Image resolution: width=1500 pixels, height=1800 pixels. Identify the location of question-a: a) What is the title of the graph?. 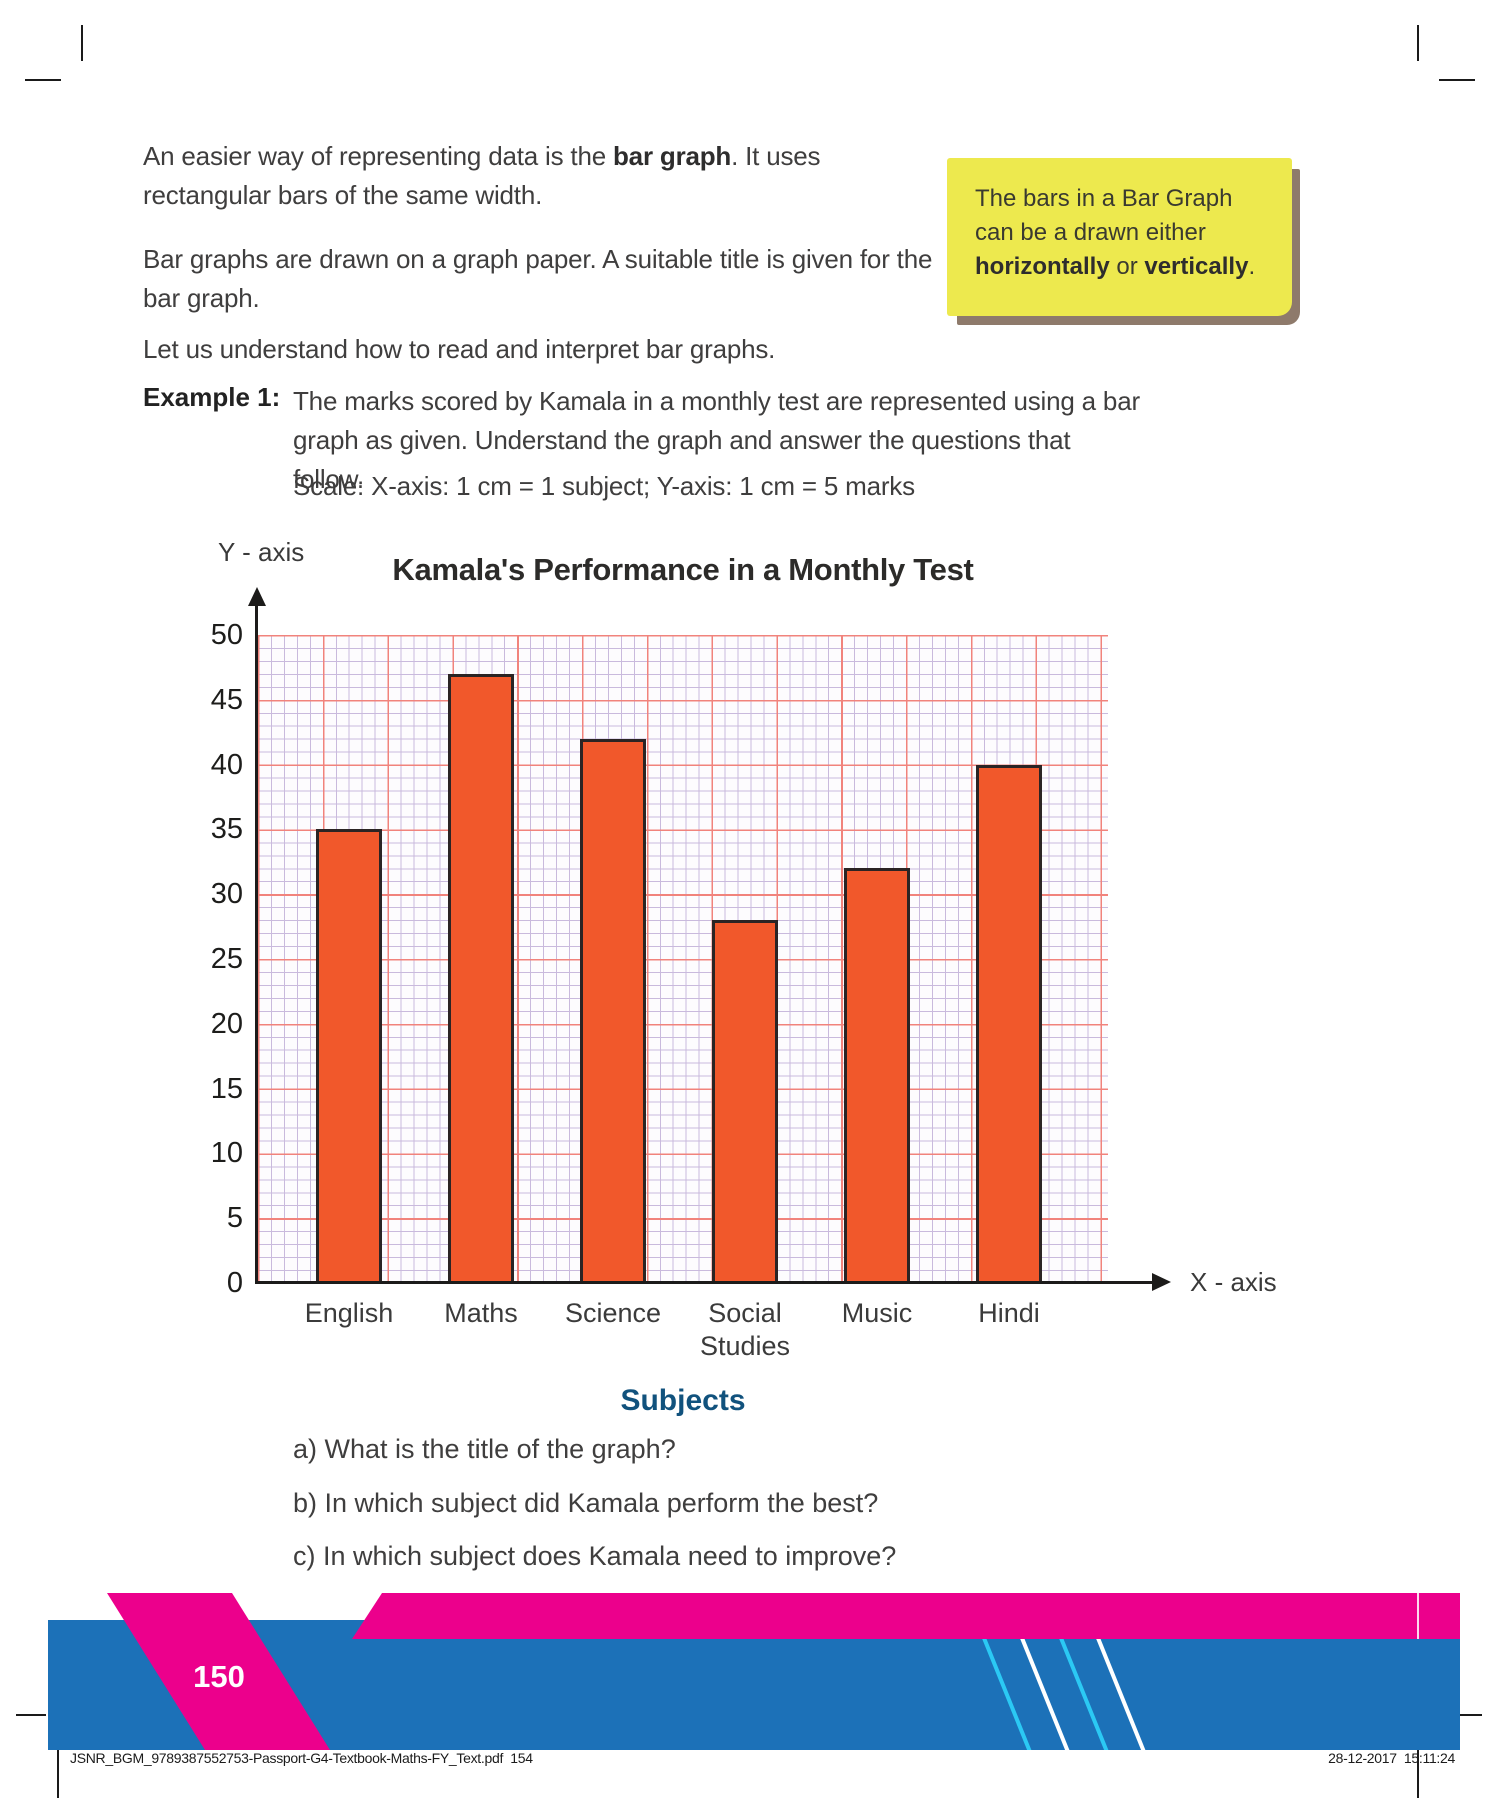
(484, 1449).